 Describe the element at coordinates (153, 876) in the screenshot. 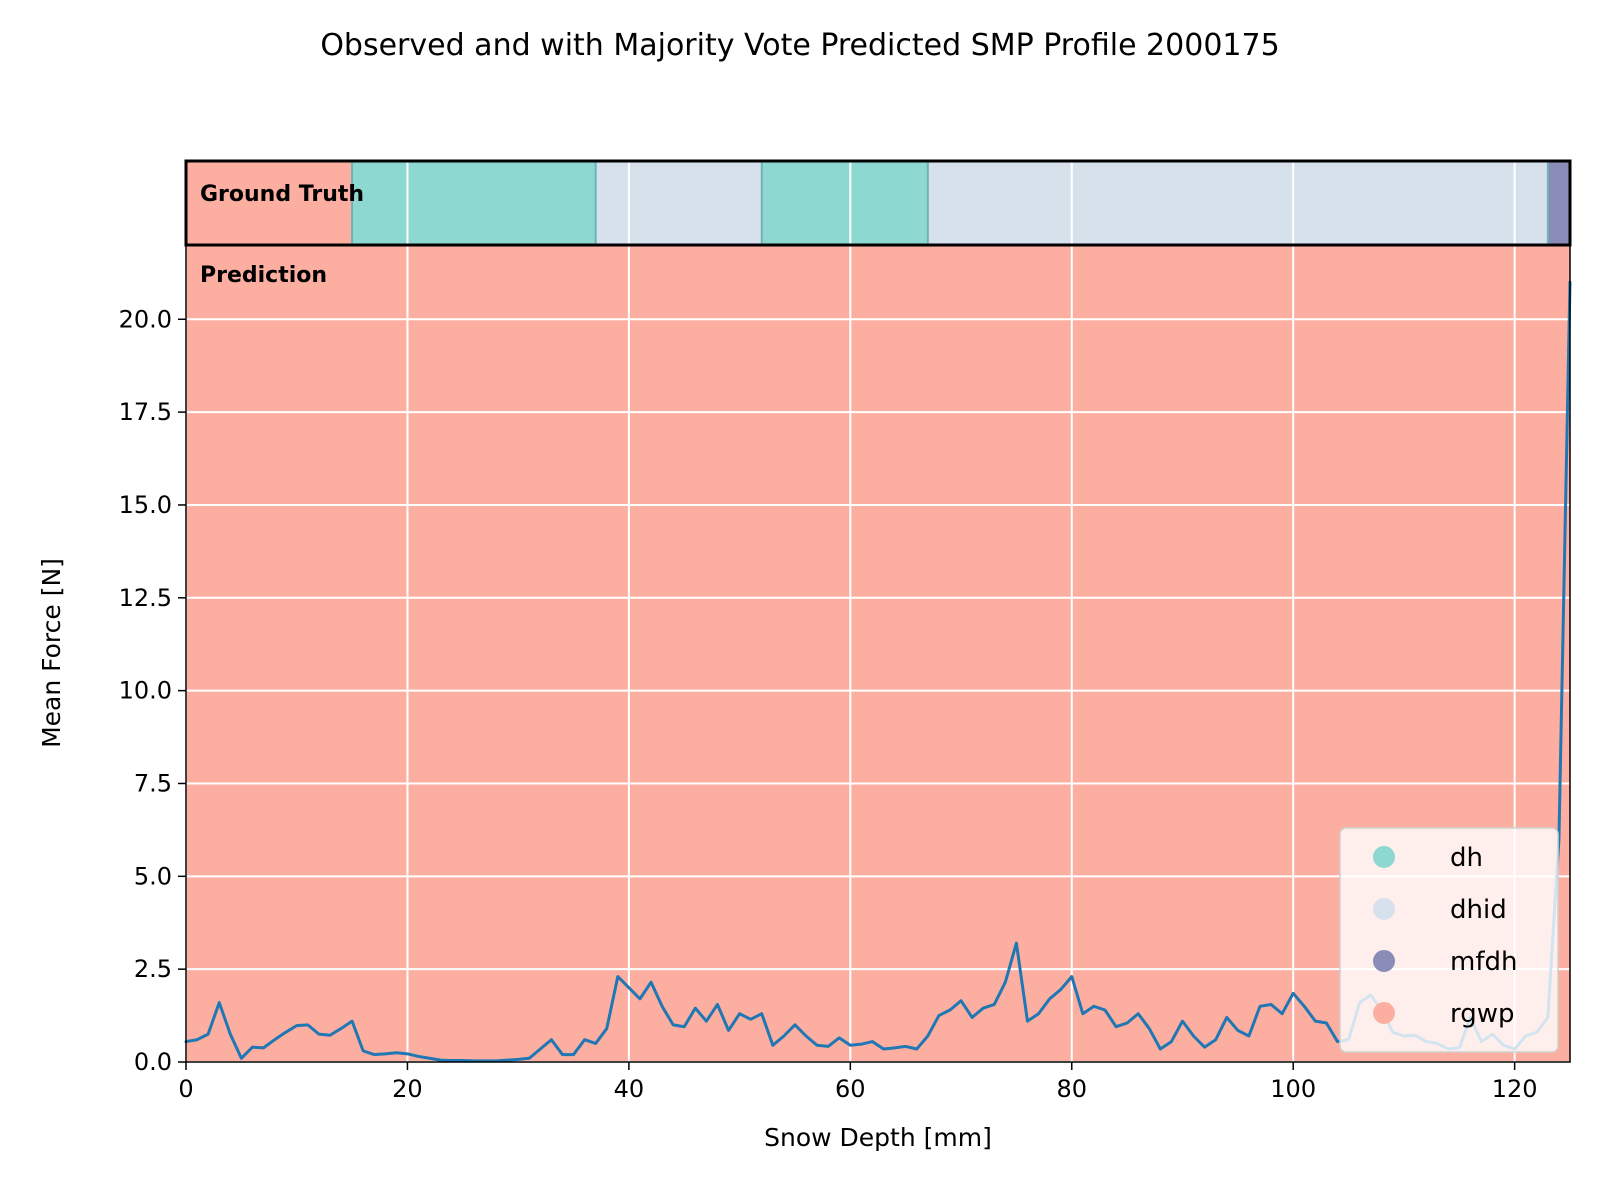

I see `y-tick-label: 5.0` at that location.